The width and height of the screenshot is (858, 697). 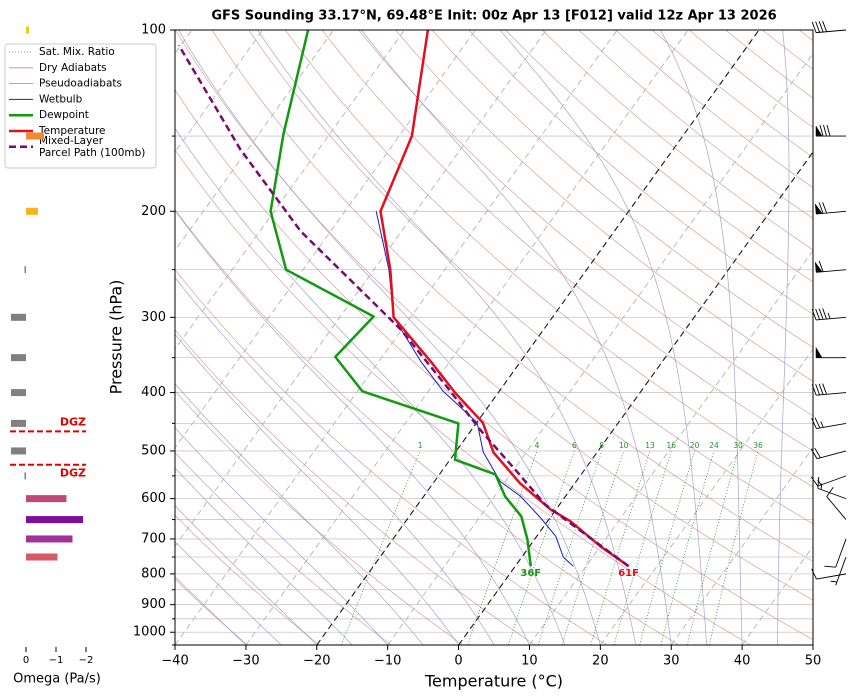 I want to click on legend-label: Parcel Path (100mb), so click(x=92, y=153).